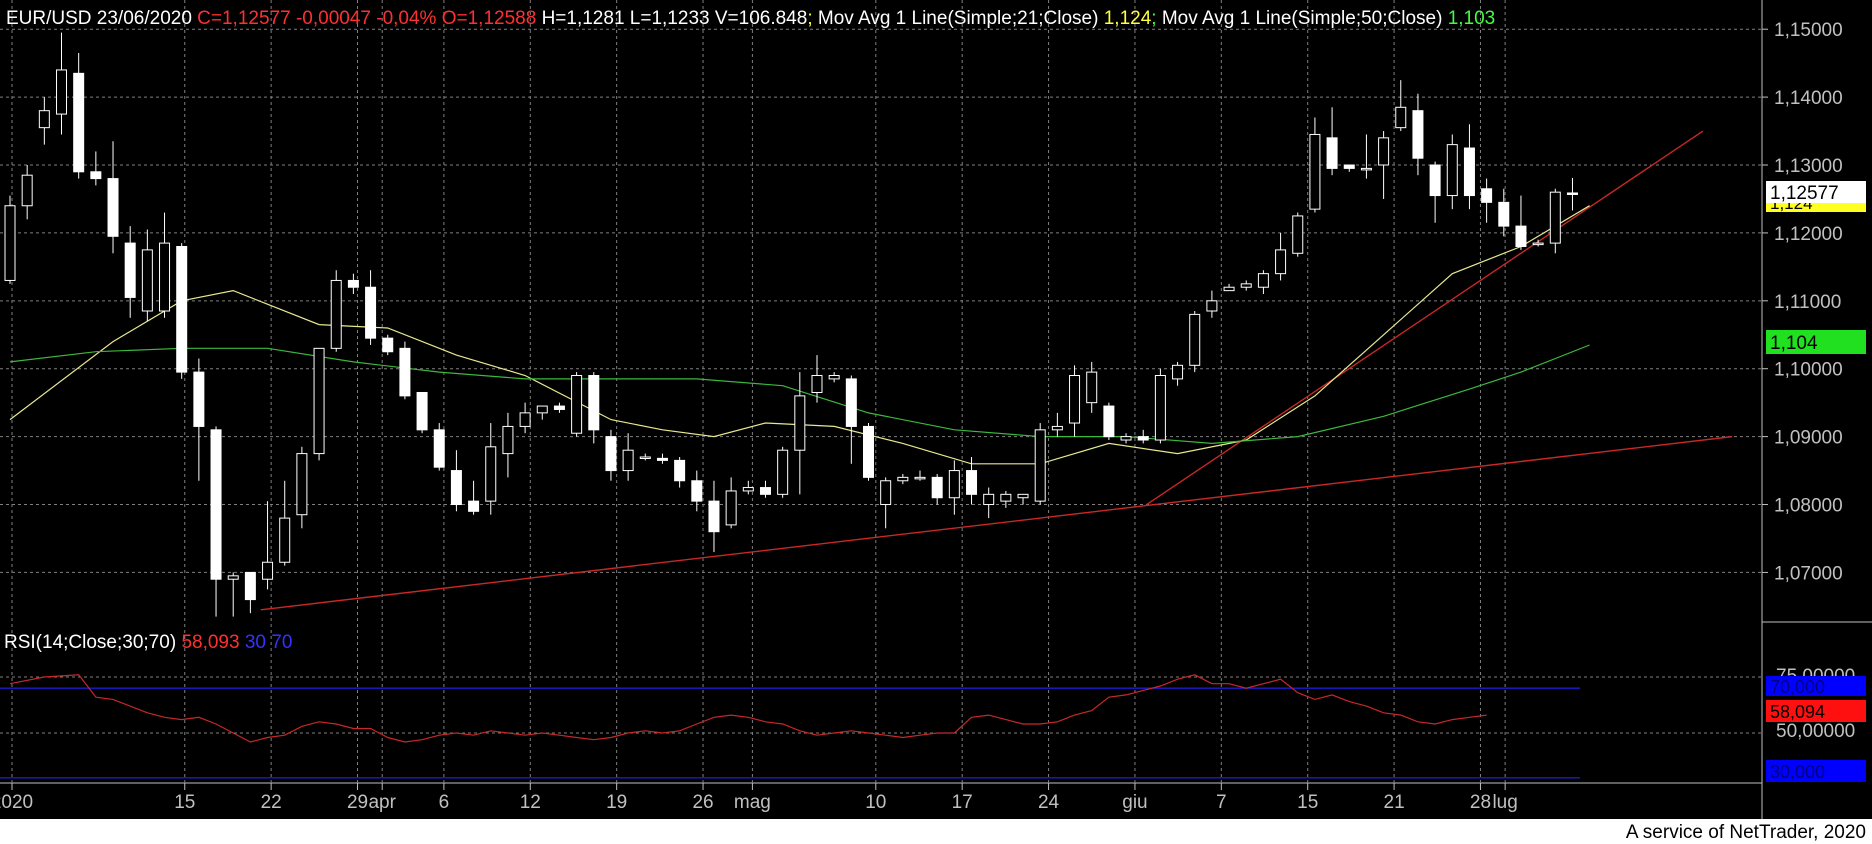 This screenshot has height=844, width=1872. Describe the element at coordinates (761, 18) in the screenshot. I see `header-volume: V=106.848` at that location.